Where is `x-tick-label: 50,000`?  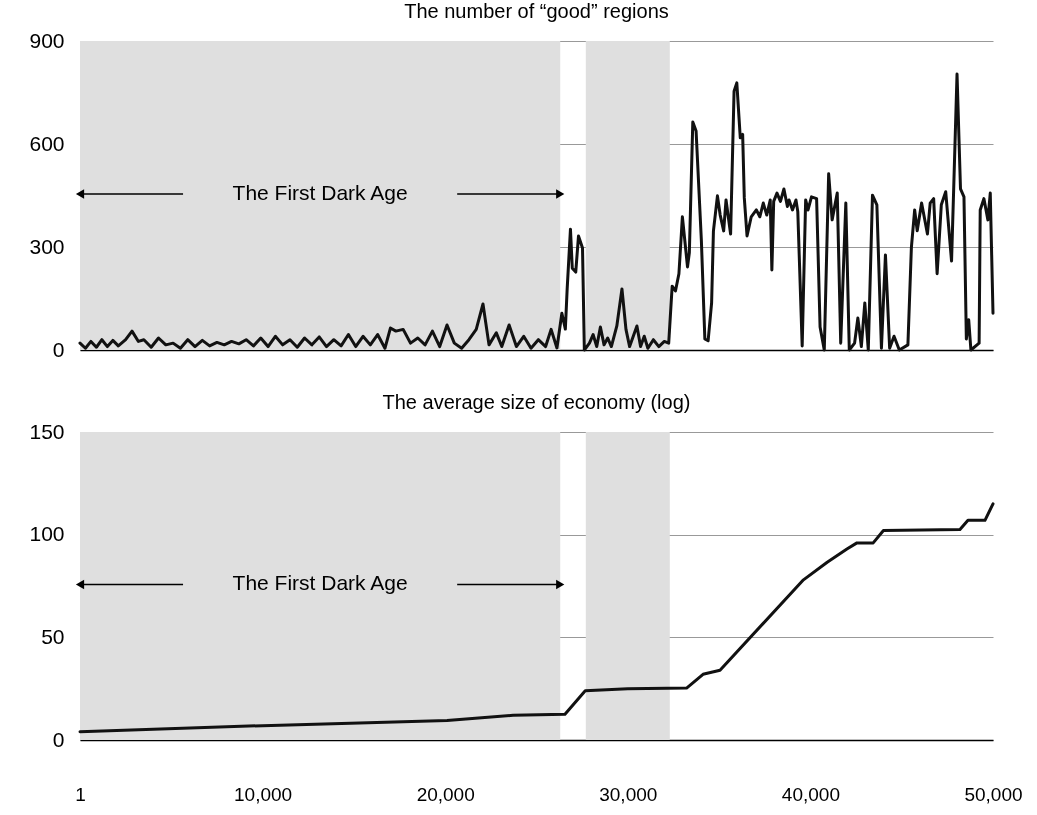
x-tick-label: 50,000 is located at coordinates (993, 794).